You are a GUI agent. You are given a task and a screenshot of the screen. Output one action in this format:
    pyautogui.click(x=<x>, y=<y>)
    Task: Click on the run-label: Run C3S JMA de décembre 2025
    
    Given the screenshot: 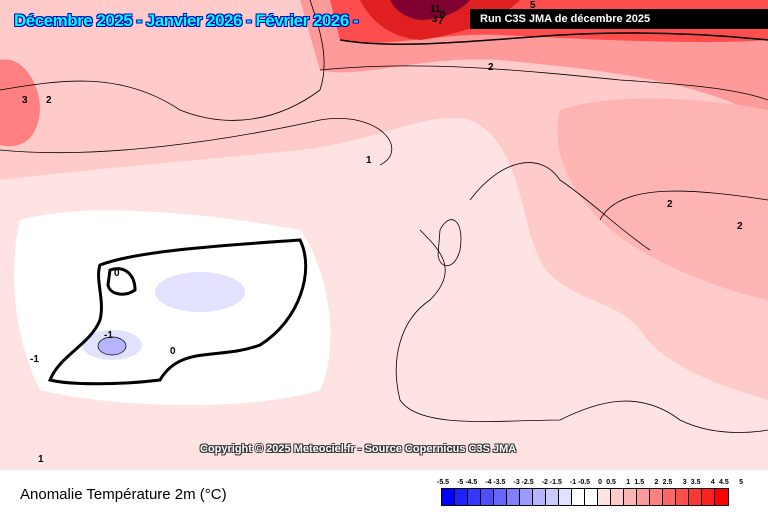 What is the action you would take?
    pyautogui.click(x=619, y=19)
    